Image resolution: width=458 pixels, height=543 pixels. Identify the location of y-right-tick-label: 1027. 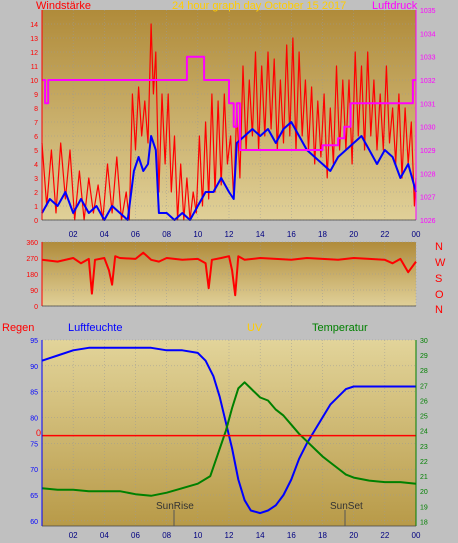
(428, 198).